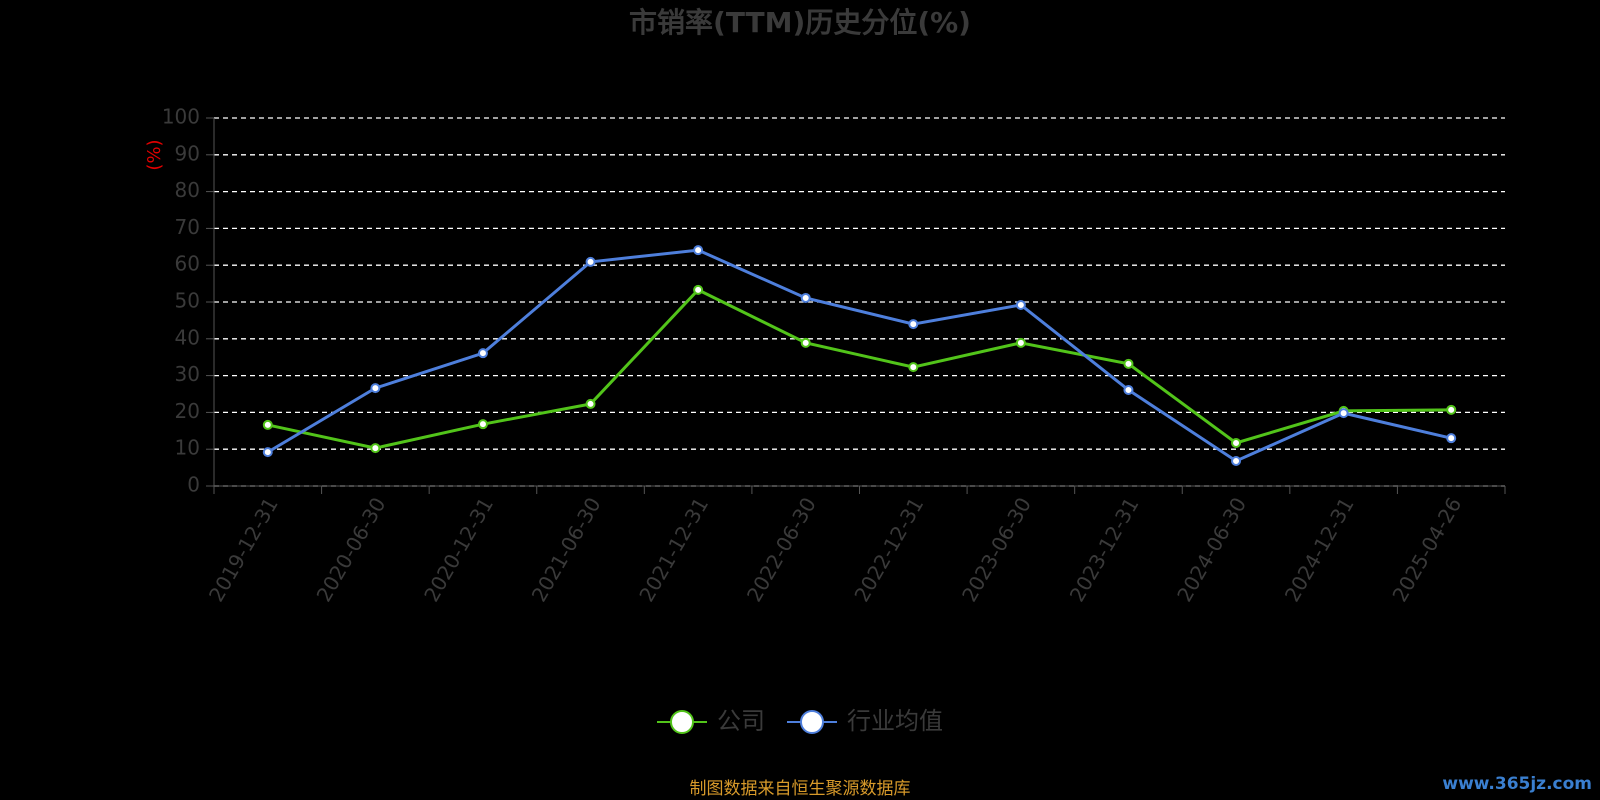 The width and height of the screenshot is (1600, 800). What do you see at coordinates (458, 549) in the screenshot?
I see `x-tick-label: 2020-12-31` at bounding box center [458, 549].